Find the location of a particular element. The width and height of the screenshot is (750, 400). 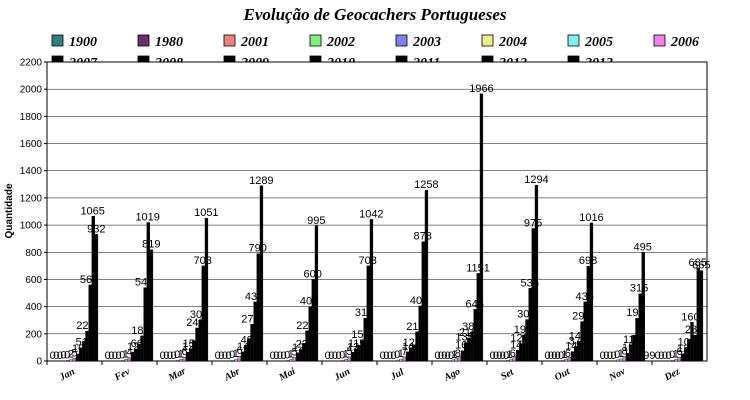

data-label: 125 is located at coordinates (412, 343).